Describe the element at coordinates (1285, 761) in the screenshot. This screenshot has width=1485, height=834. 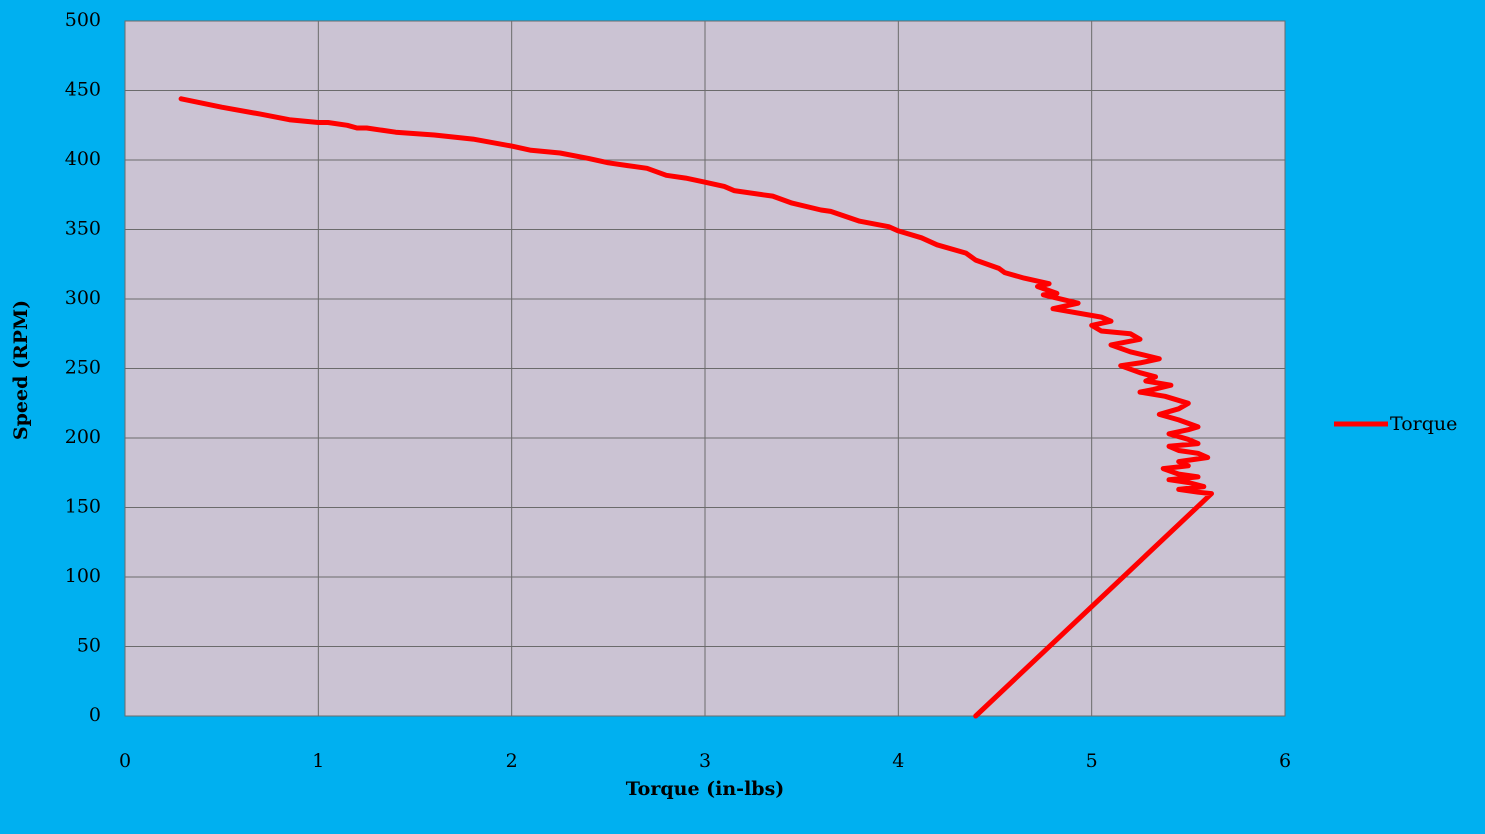
I see `x-tick-label: 6` at that location.